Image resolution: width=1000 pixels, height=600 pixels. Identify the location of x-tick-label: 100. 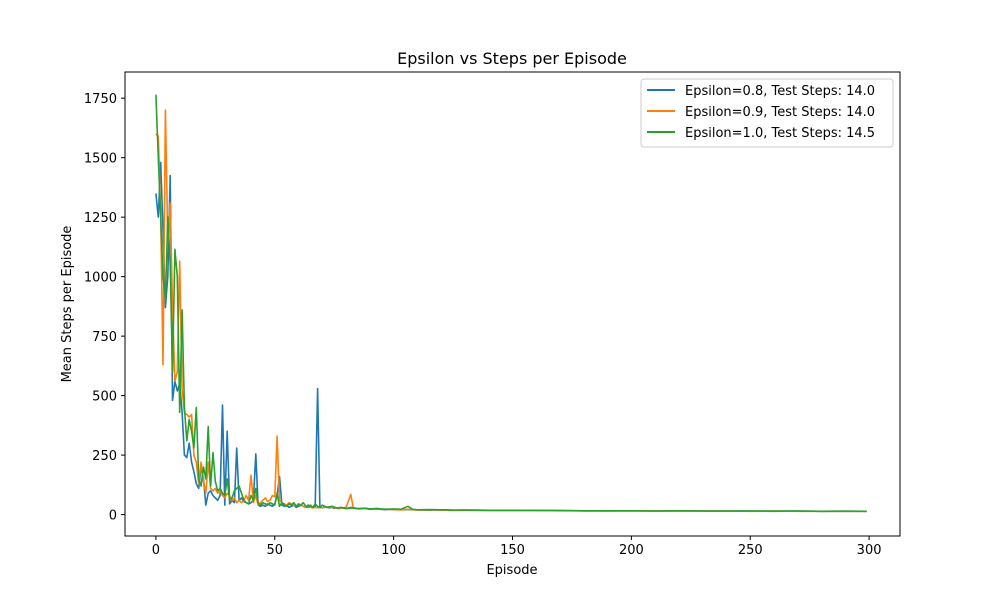
(393, 550).